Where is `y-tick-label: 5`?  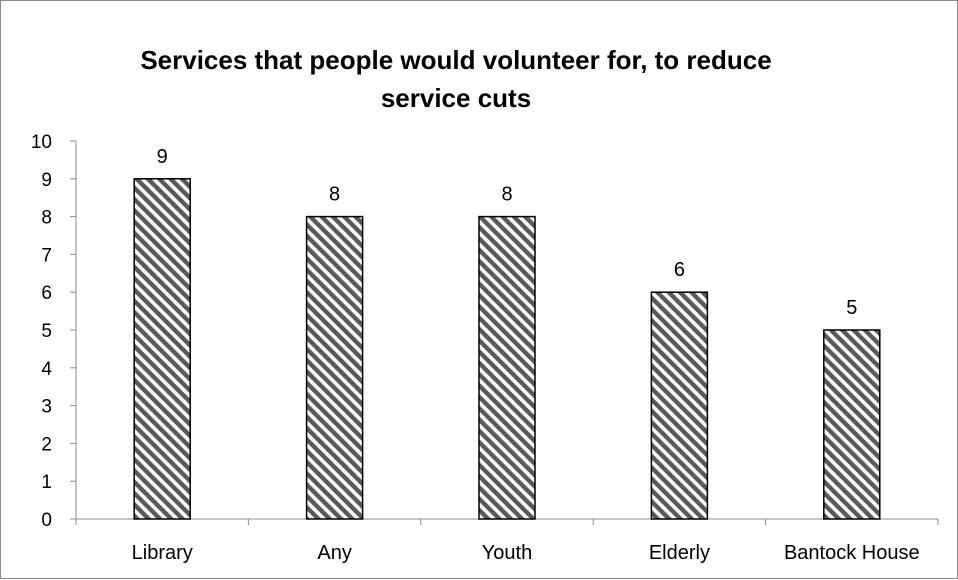
y-tick-label: 5 is located at coordinates (46, 331).